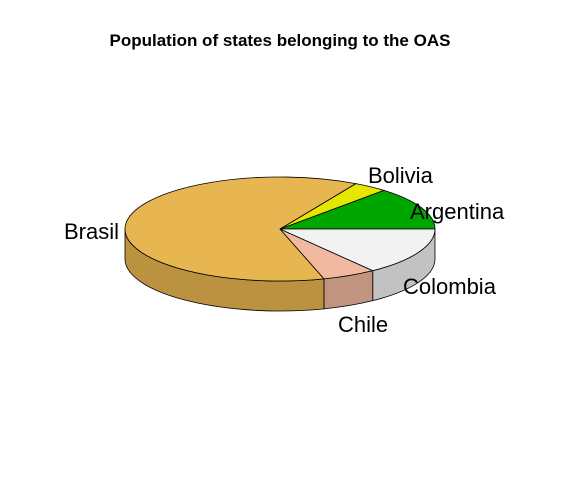 The width and height of the screenshot is (561, 488). What do you see at coordinates (401, 175) in the screenshot?
I see `slice-label-bolivia: Bolivia` at bounding box center [401, 175].